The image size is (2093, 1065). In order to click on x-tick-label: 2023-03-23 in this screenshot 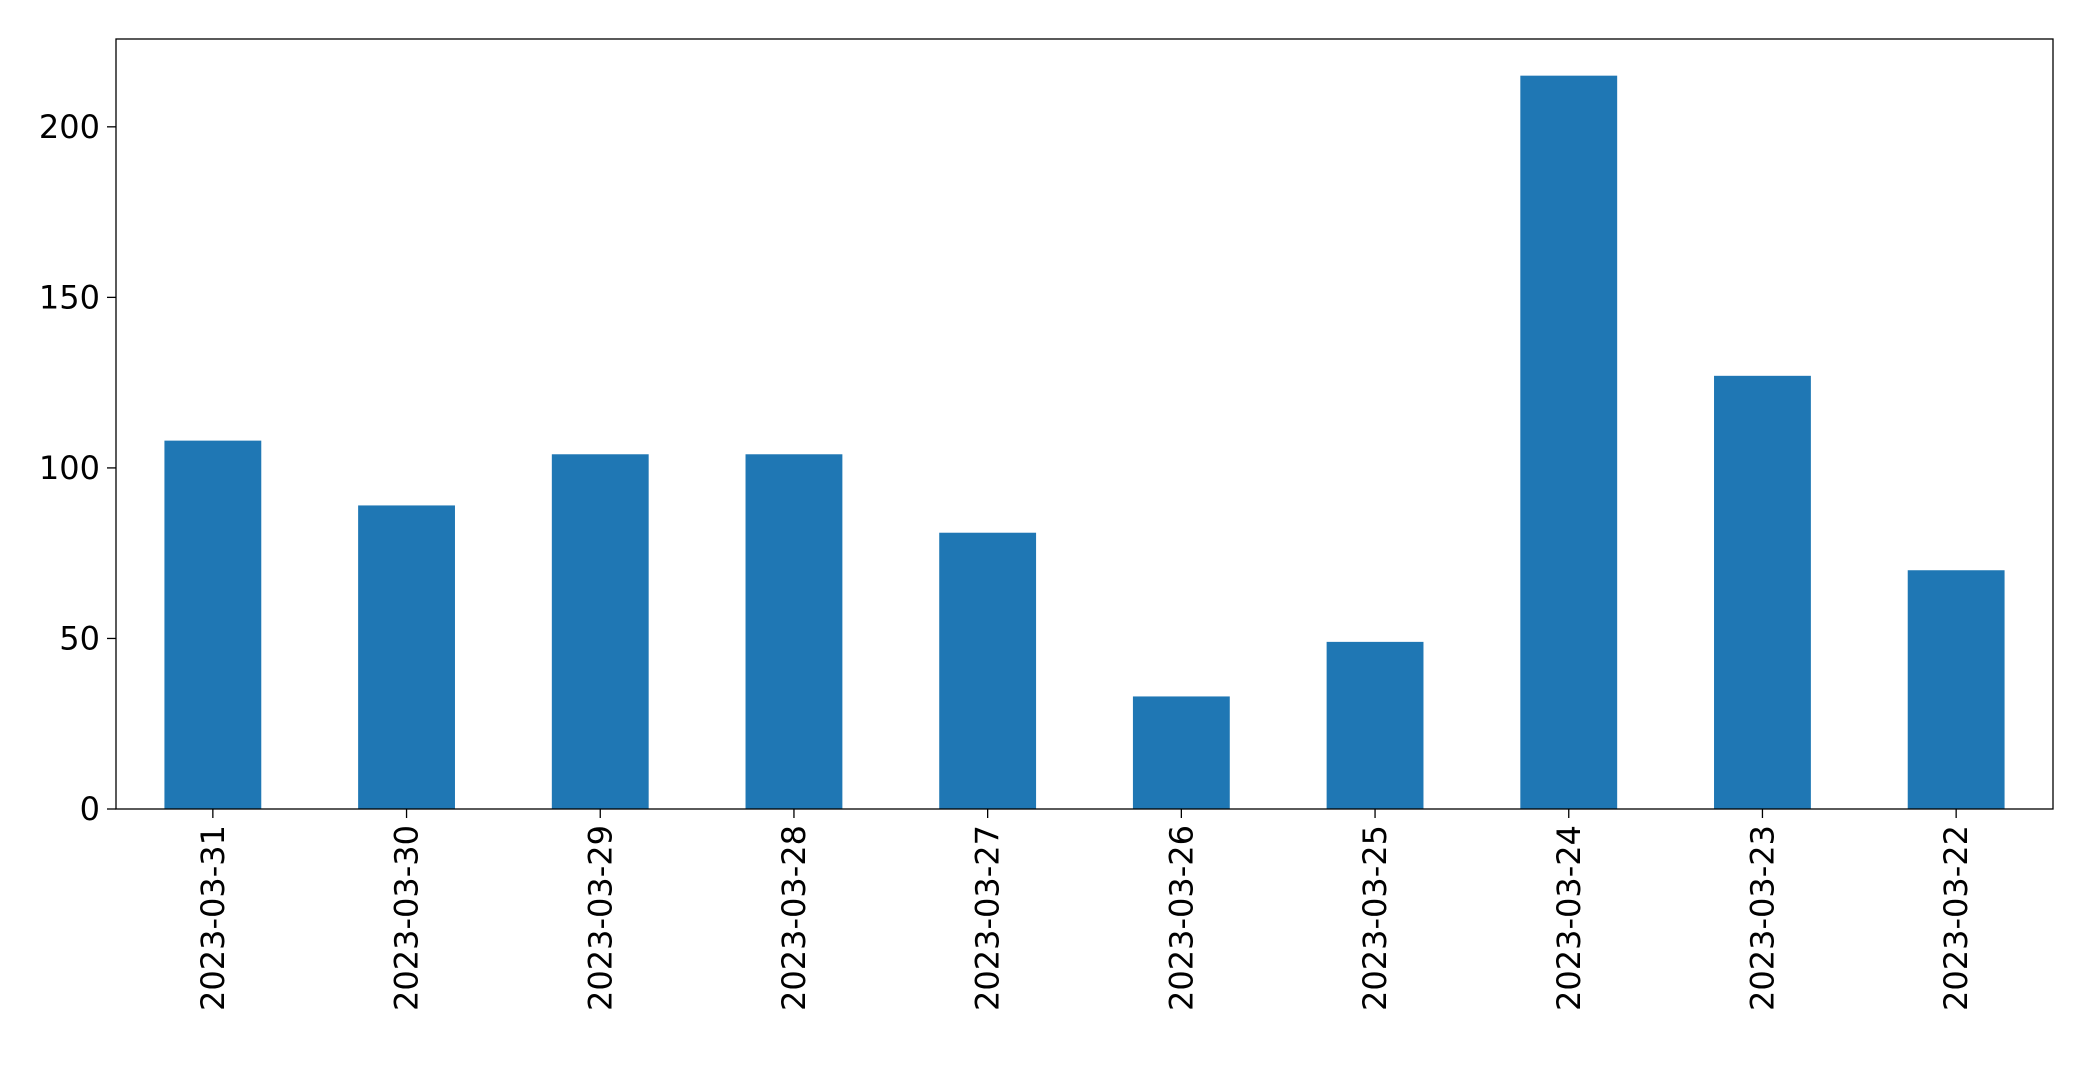, I will do `click(1762, 918)`.